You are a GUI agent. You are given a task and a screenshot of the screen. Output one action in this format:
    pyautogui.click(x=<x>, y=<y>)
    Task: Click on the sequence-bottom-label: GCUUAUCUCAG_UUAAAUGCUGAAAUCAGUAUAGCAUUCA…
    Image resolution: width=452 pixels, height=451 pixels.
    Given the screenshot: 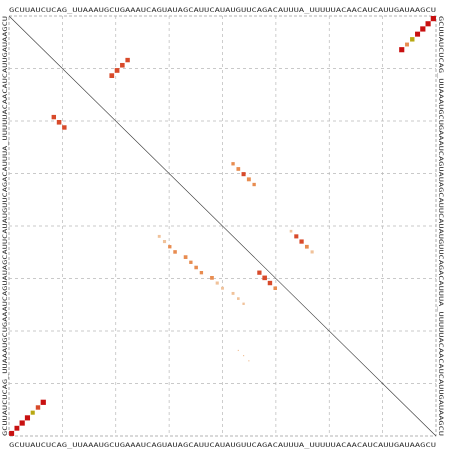 What is the action you would take?
    pyautogui.click(x=222, y=445)
    